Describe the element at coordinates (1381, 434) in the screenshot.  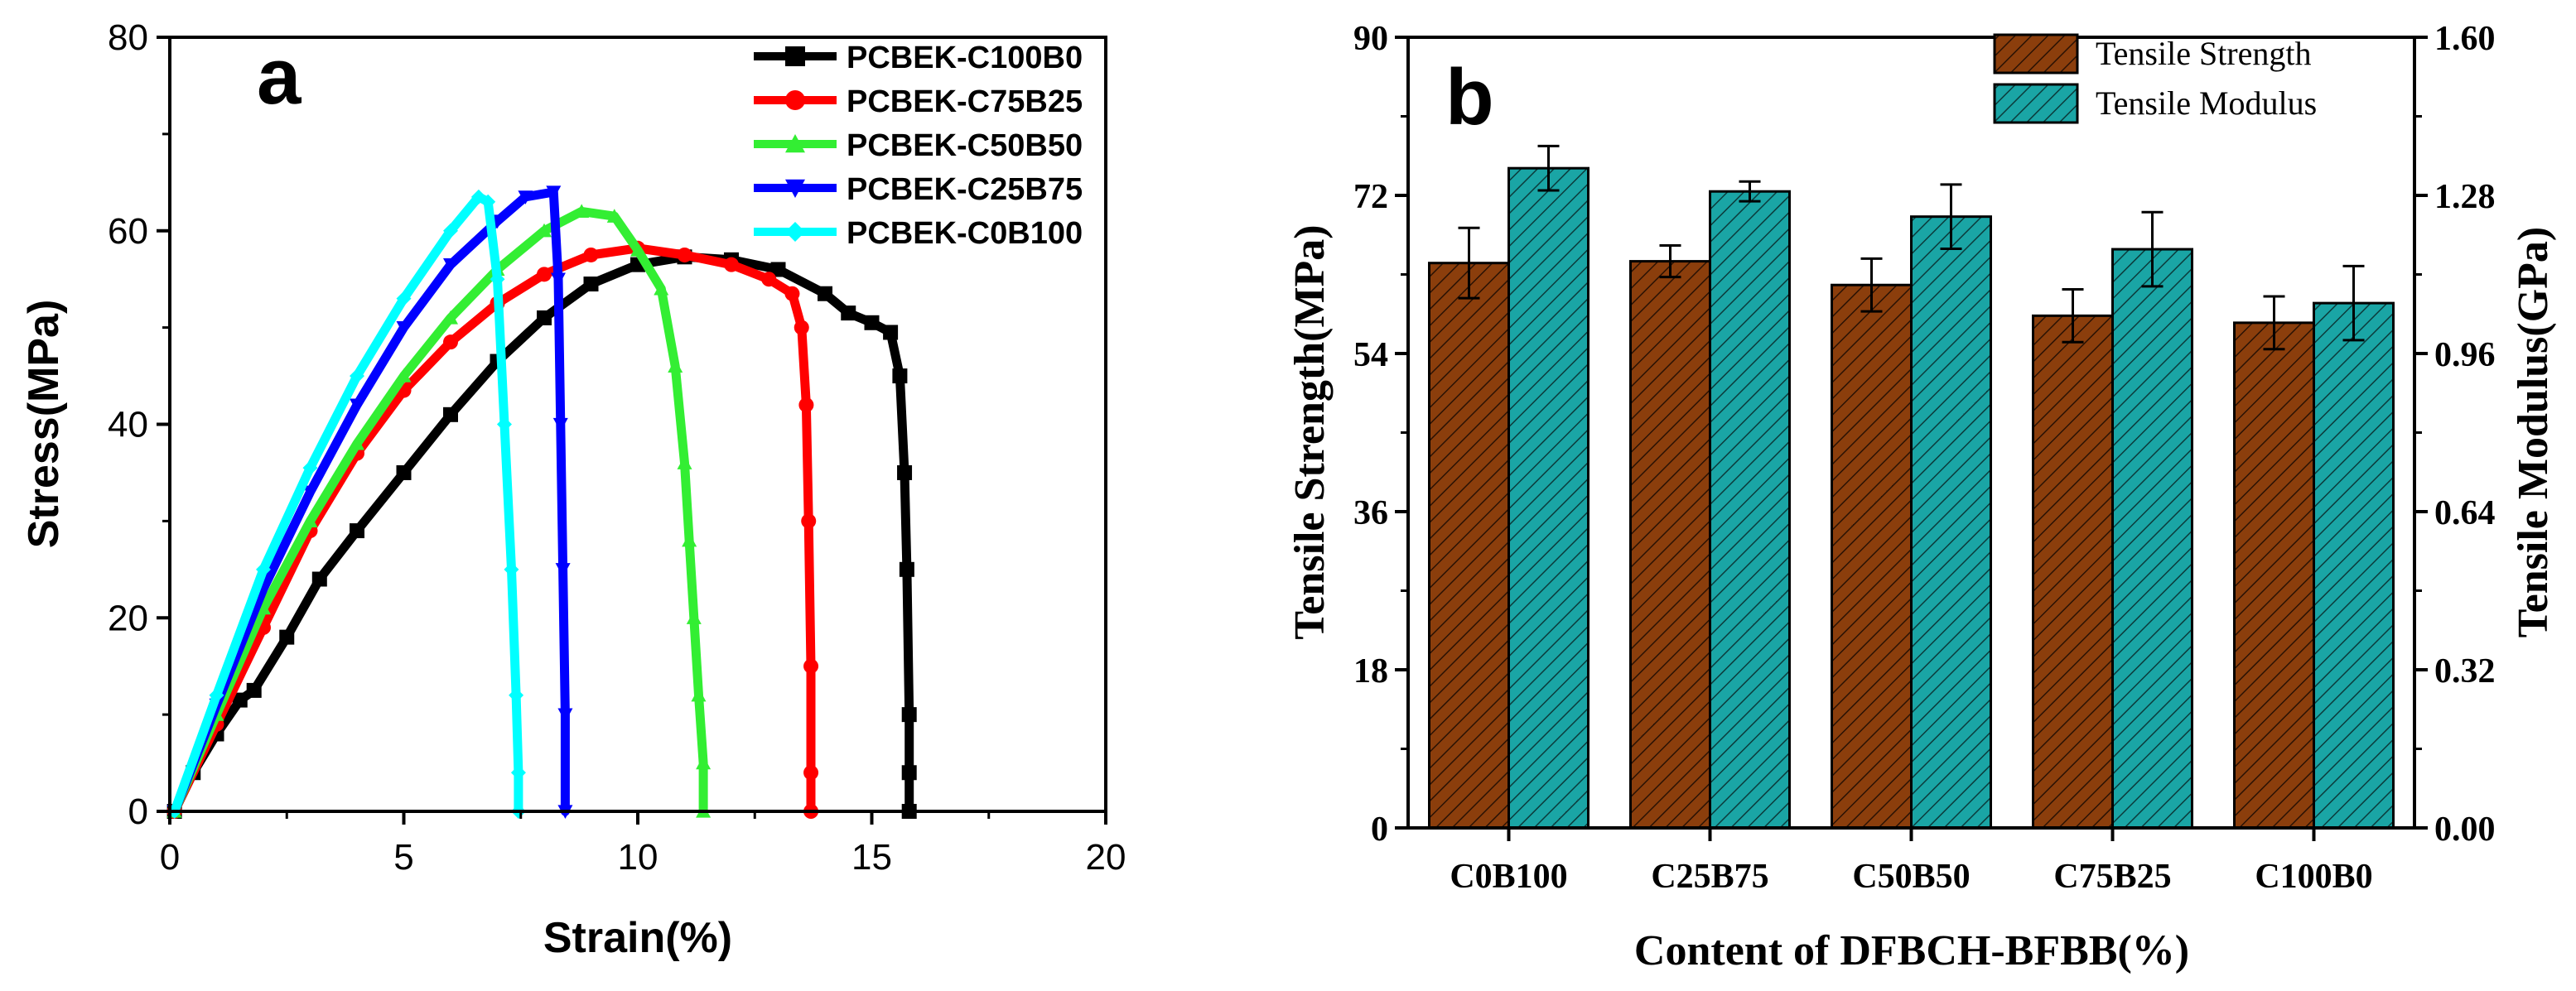
I see `tensile-strength-y-ticks: 0 18 36 54 72 90` at that location.